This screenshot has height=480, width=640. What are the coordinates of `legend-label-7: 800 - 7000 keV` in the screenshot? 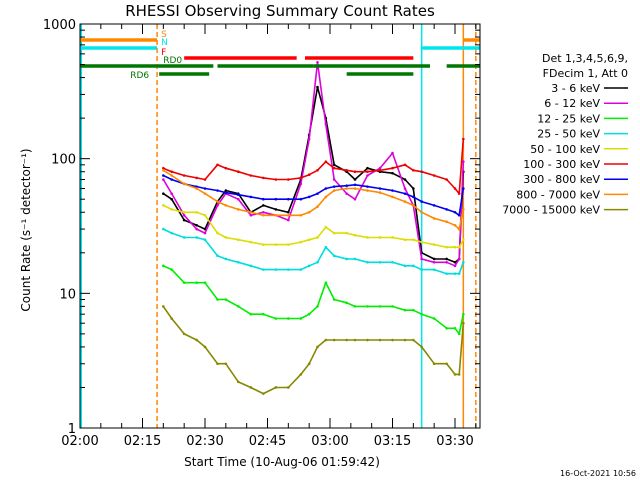 It's located at (558, 194).